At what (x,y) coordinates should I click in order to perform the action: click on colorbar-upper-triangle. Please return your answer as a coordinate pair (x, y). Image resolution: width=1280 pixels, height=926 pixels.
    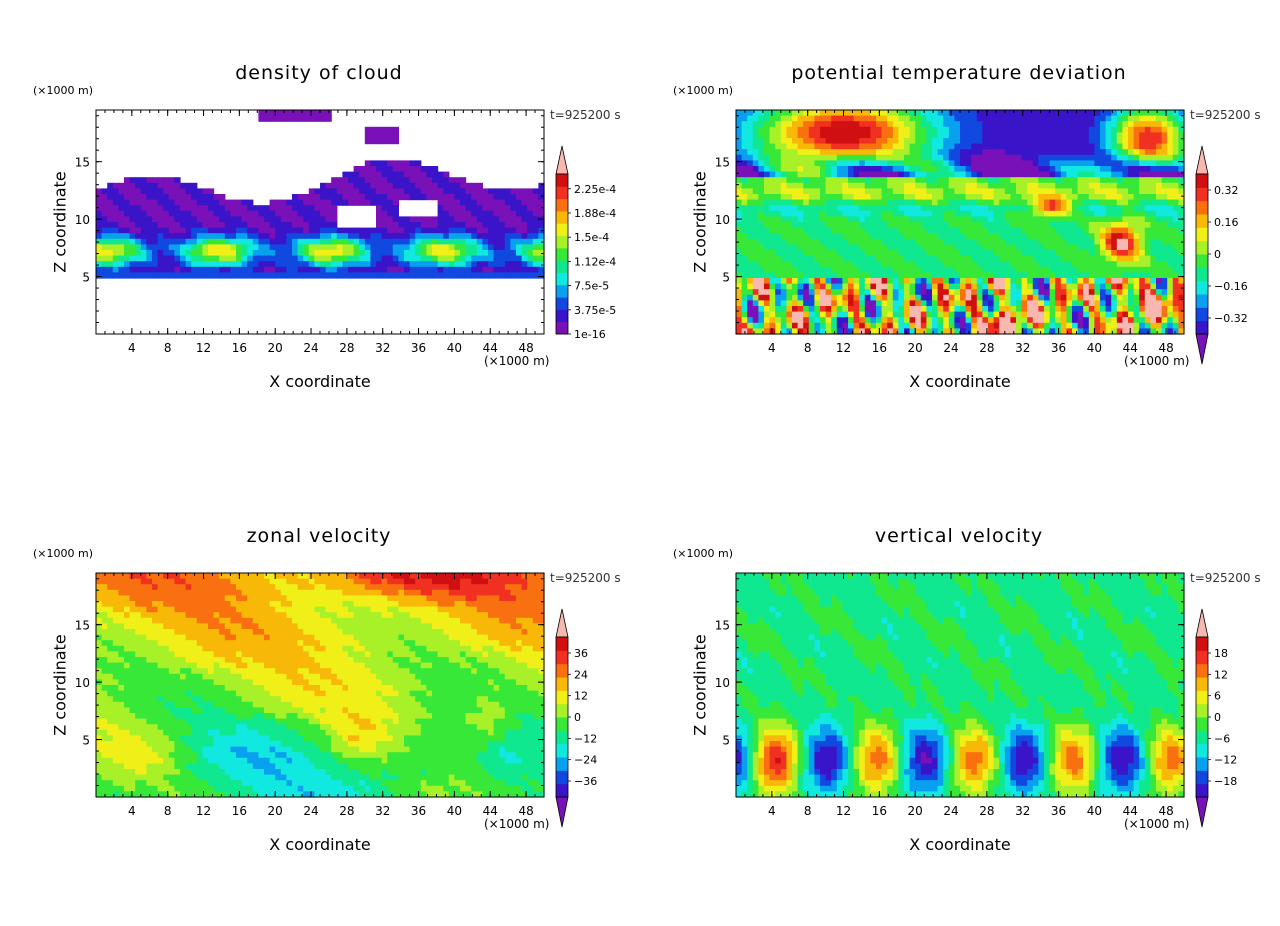
    Looking at the image, I should click on (1202, 160).